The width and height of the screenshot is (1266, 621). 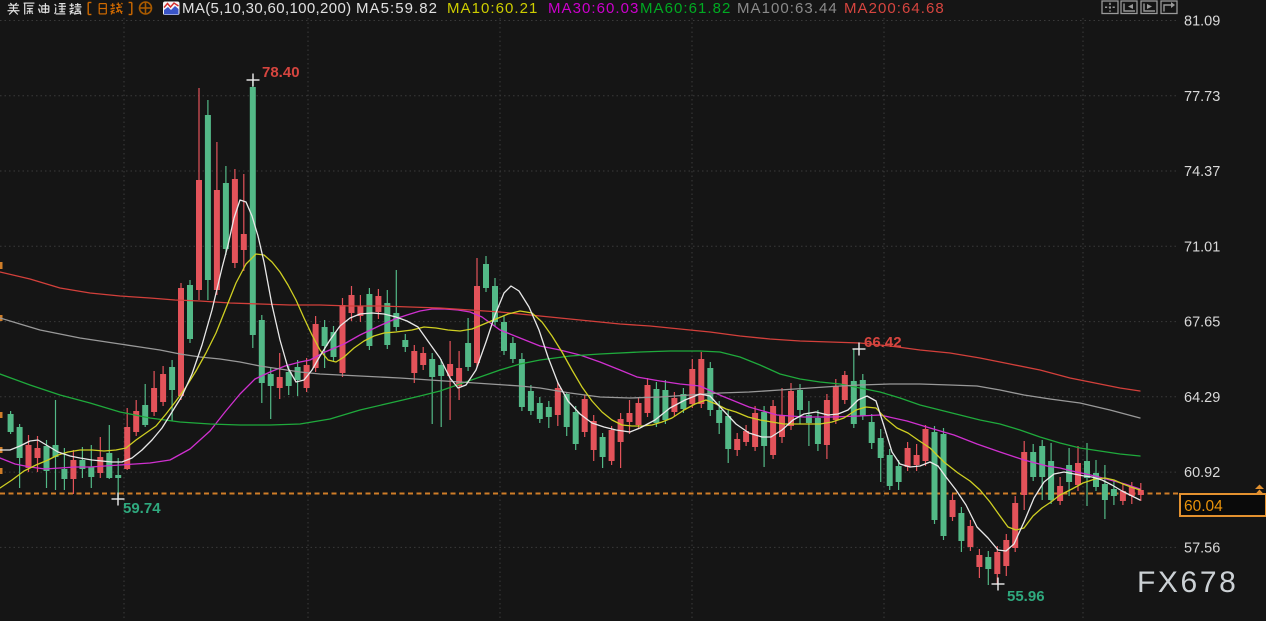 I want to click on svg-text: 66.42, so click(x=883, y=342).